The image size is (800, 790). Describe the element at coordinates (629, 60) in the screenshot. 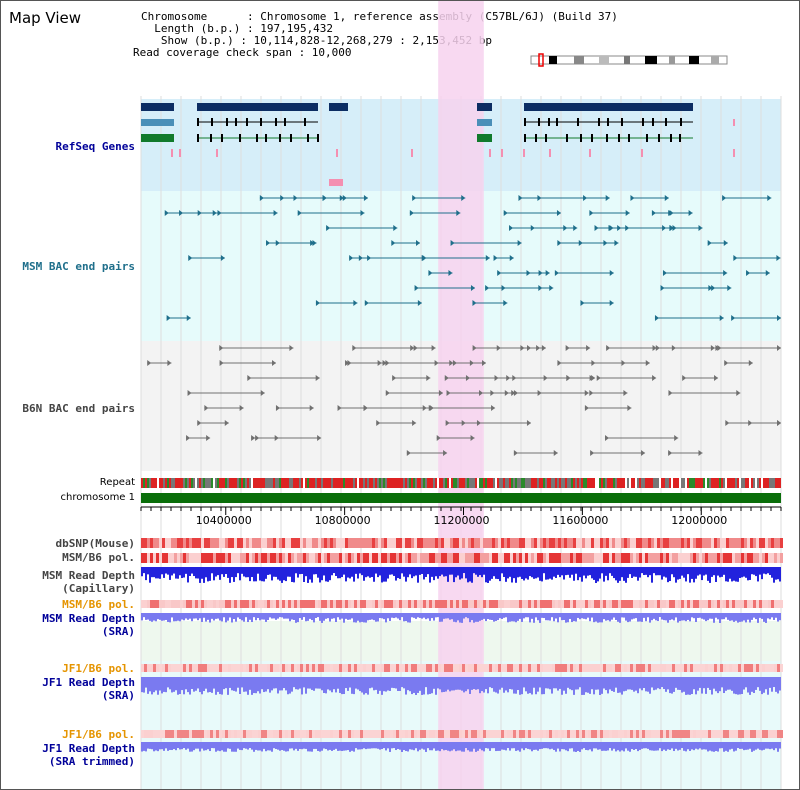

I see `chromosome-ideogram` at that location.